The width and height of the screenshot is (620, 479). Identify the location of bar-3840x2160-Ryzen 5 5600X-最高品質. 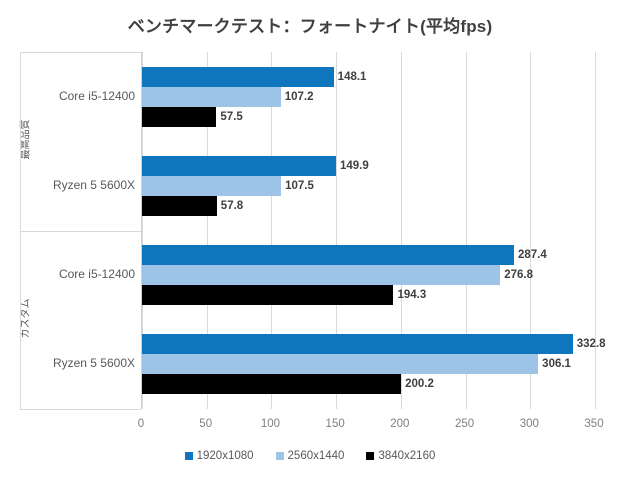
(179, 205).